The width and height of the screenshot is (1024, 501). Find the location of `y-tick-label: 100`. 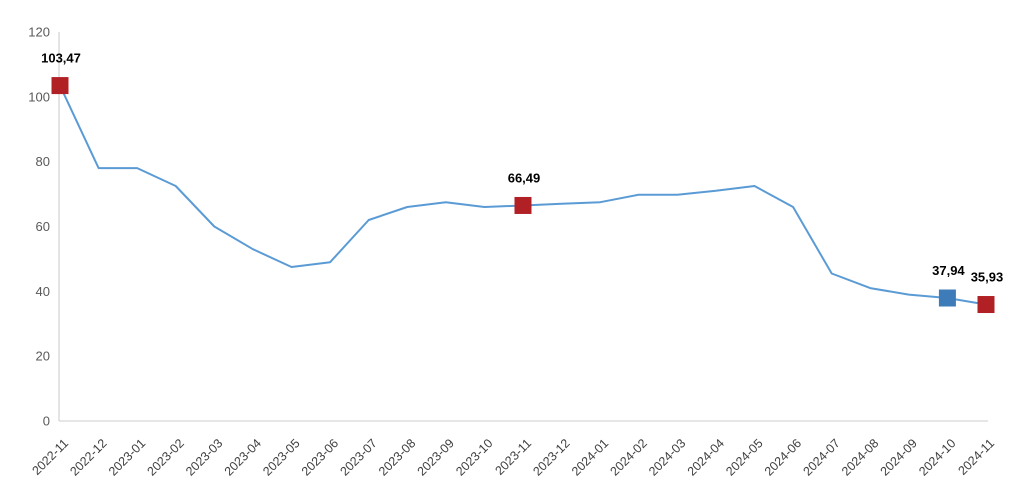

y-tick-label: 100 is located at coordinates (39, 96).